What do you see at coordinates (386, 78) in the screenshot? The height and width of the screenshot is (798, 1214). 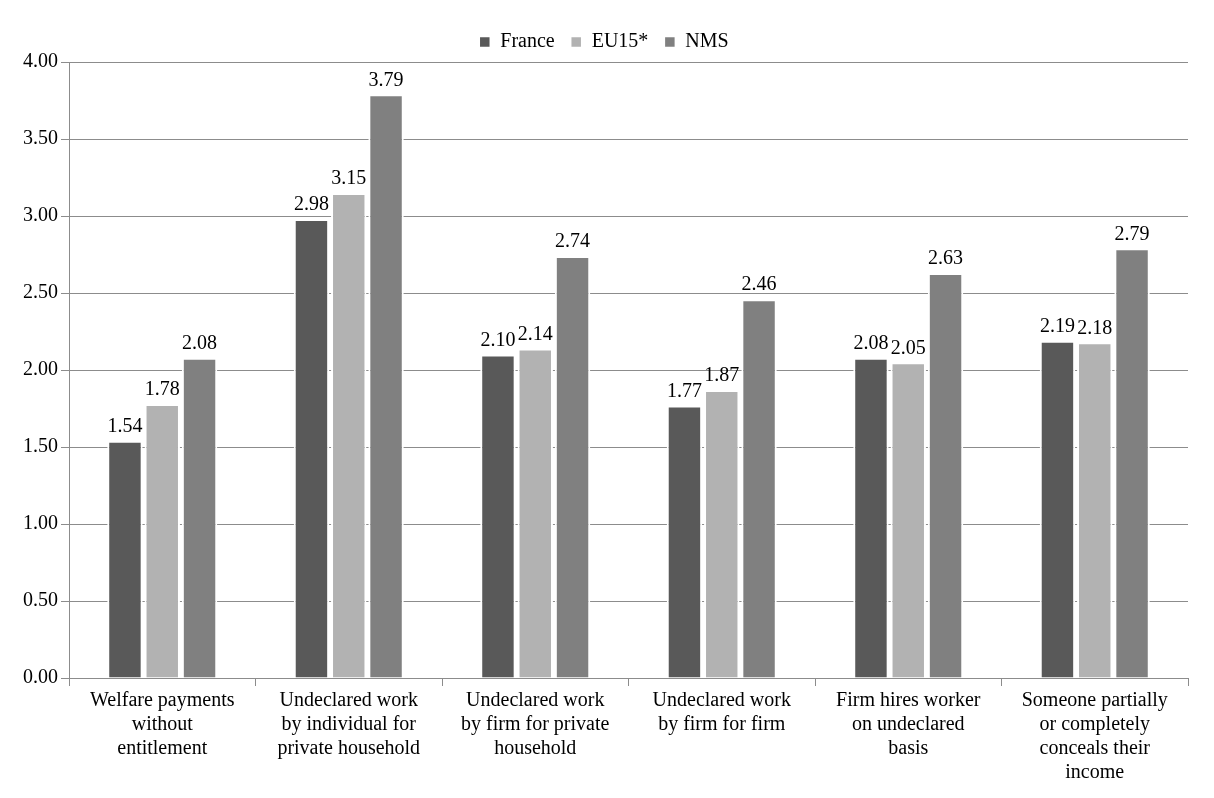 I see `data-label: 3.79` at bounding box center [386, 78].